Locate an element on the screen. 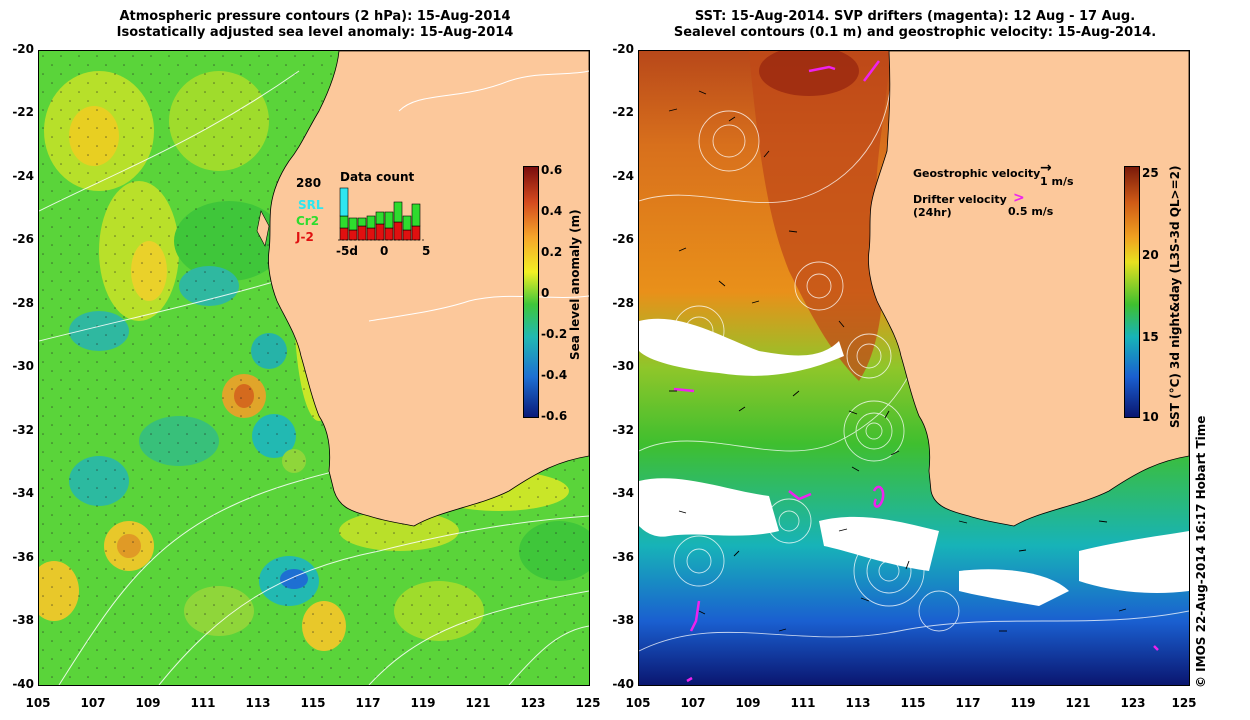 This screenshot has width=1250, height=720. right-xtick: 107 is located at coordinates (693, 703).